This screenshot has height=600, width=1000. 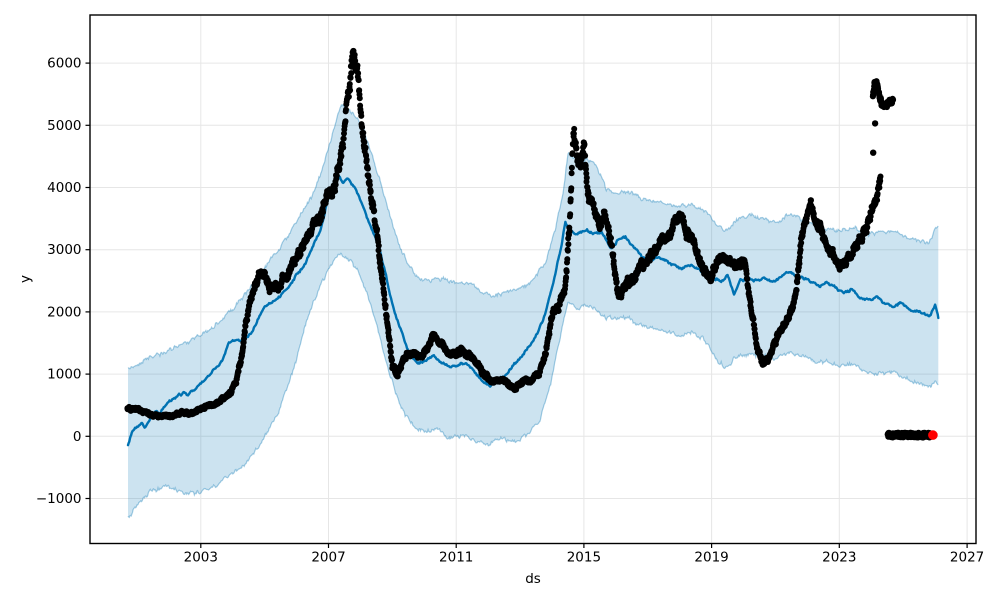 I want to click on y-tick-label: 2000, so click(x=64, y=312).